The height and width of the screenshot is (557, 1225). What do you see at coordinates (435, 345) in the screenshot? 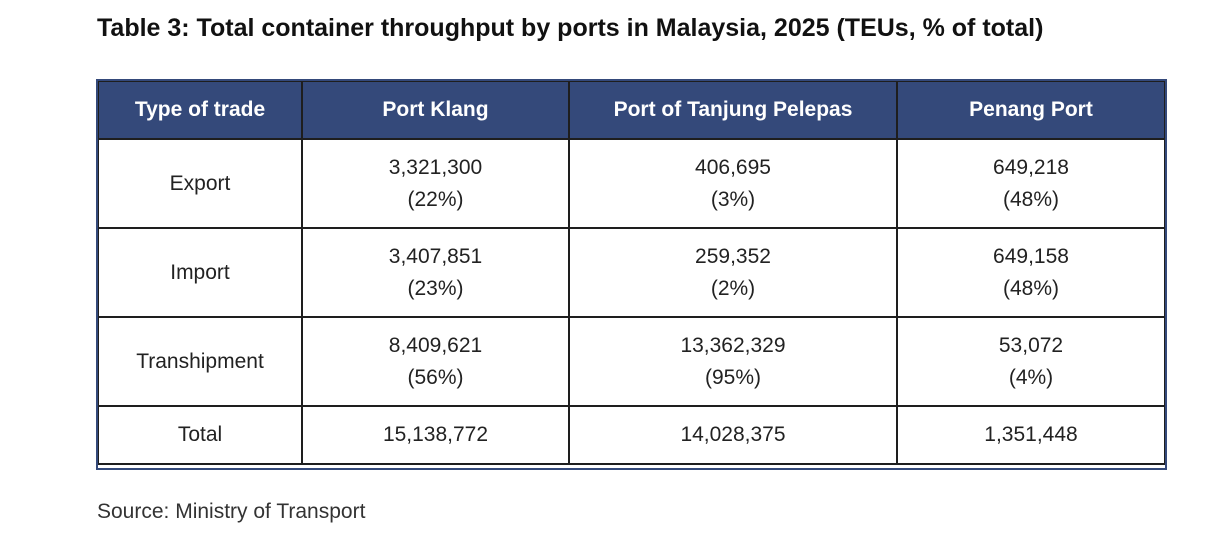
I see `cell-value: 8,409,621` at bounding box center [435, 345].